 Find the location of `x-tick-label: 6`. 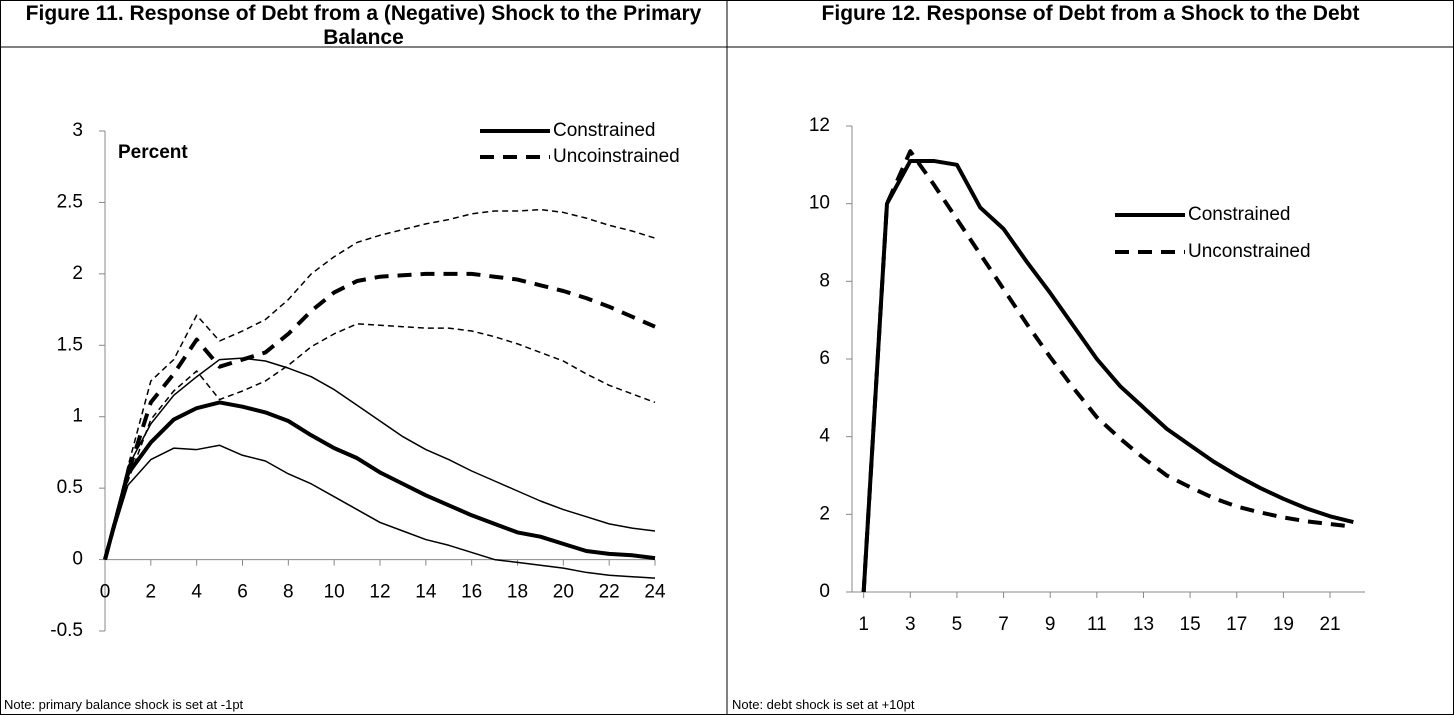

x-tick-label: 6 is located at coordinates (242, 592).